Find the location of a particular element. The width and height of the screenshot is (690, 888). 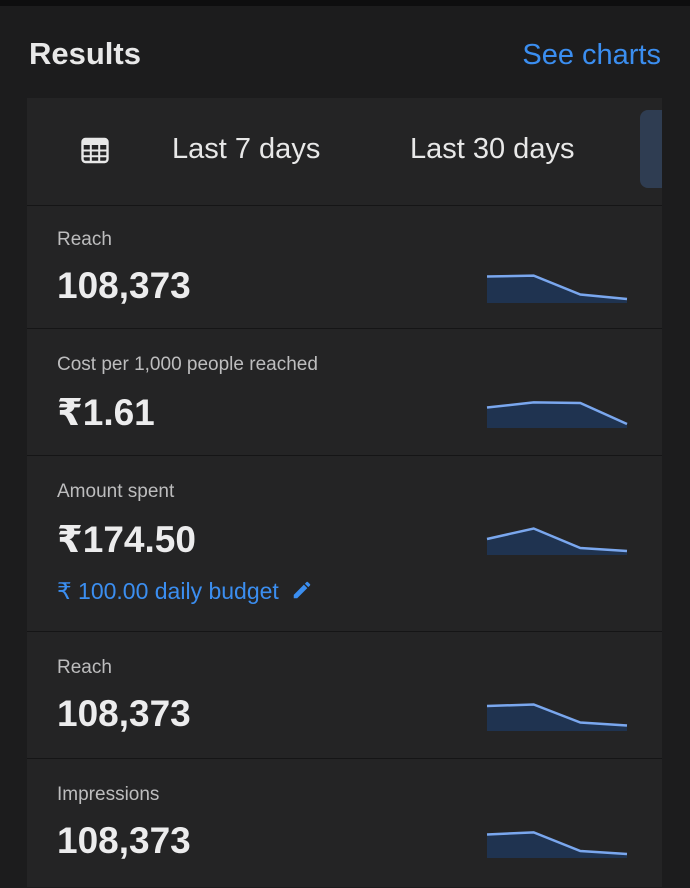

metric-reach-2: Reach 108,373 is located at coordinates (344, 695).